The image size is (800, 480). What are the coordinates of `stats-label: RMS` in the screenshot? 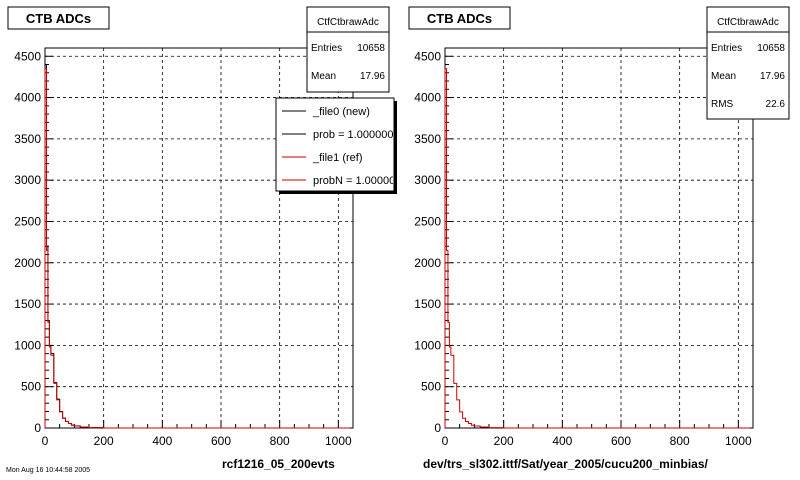 It's located at (722, 104).